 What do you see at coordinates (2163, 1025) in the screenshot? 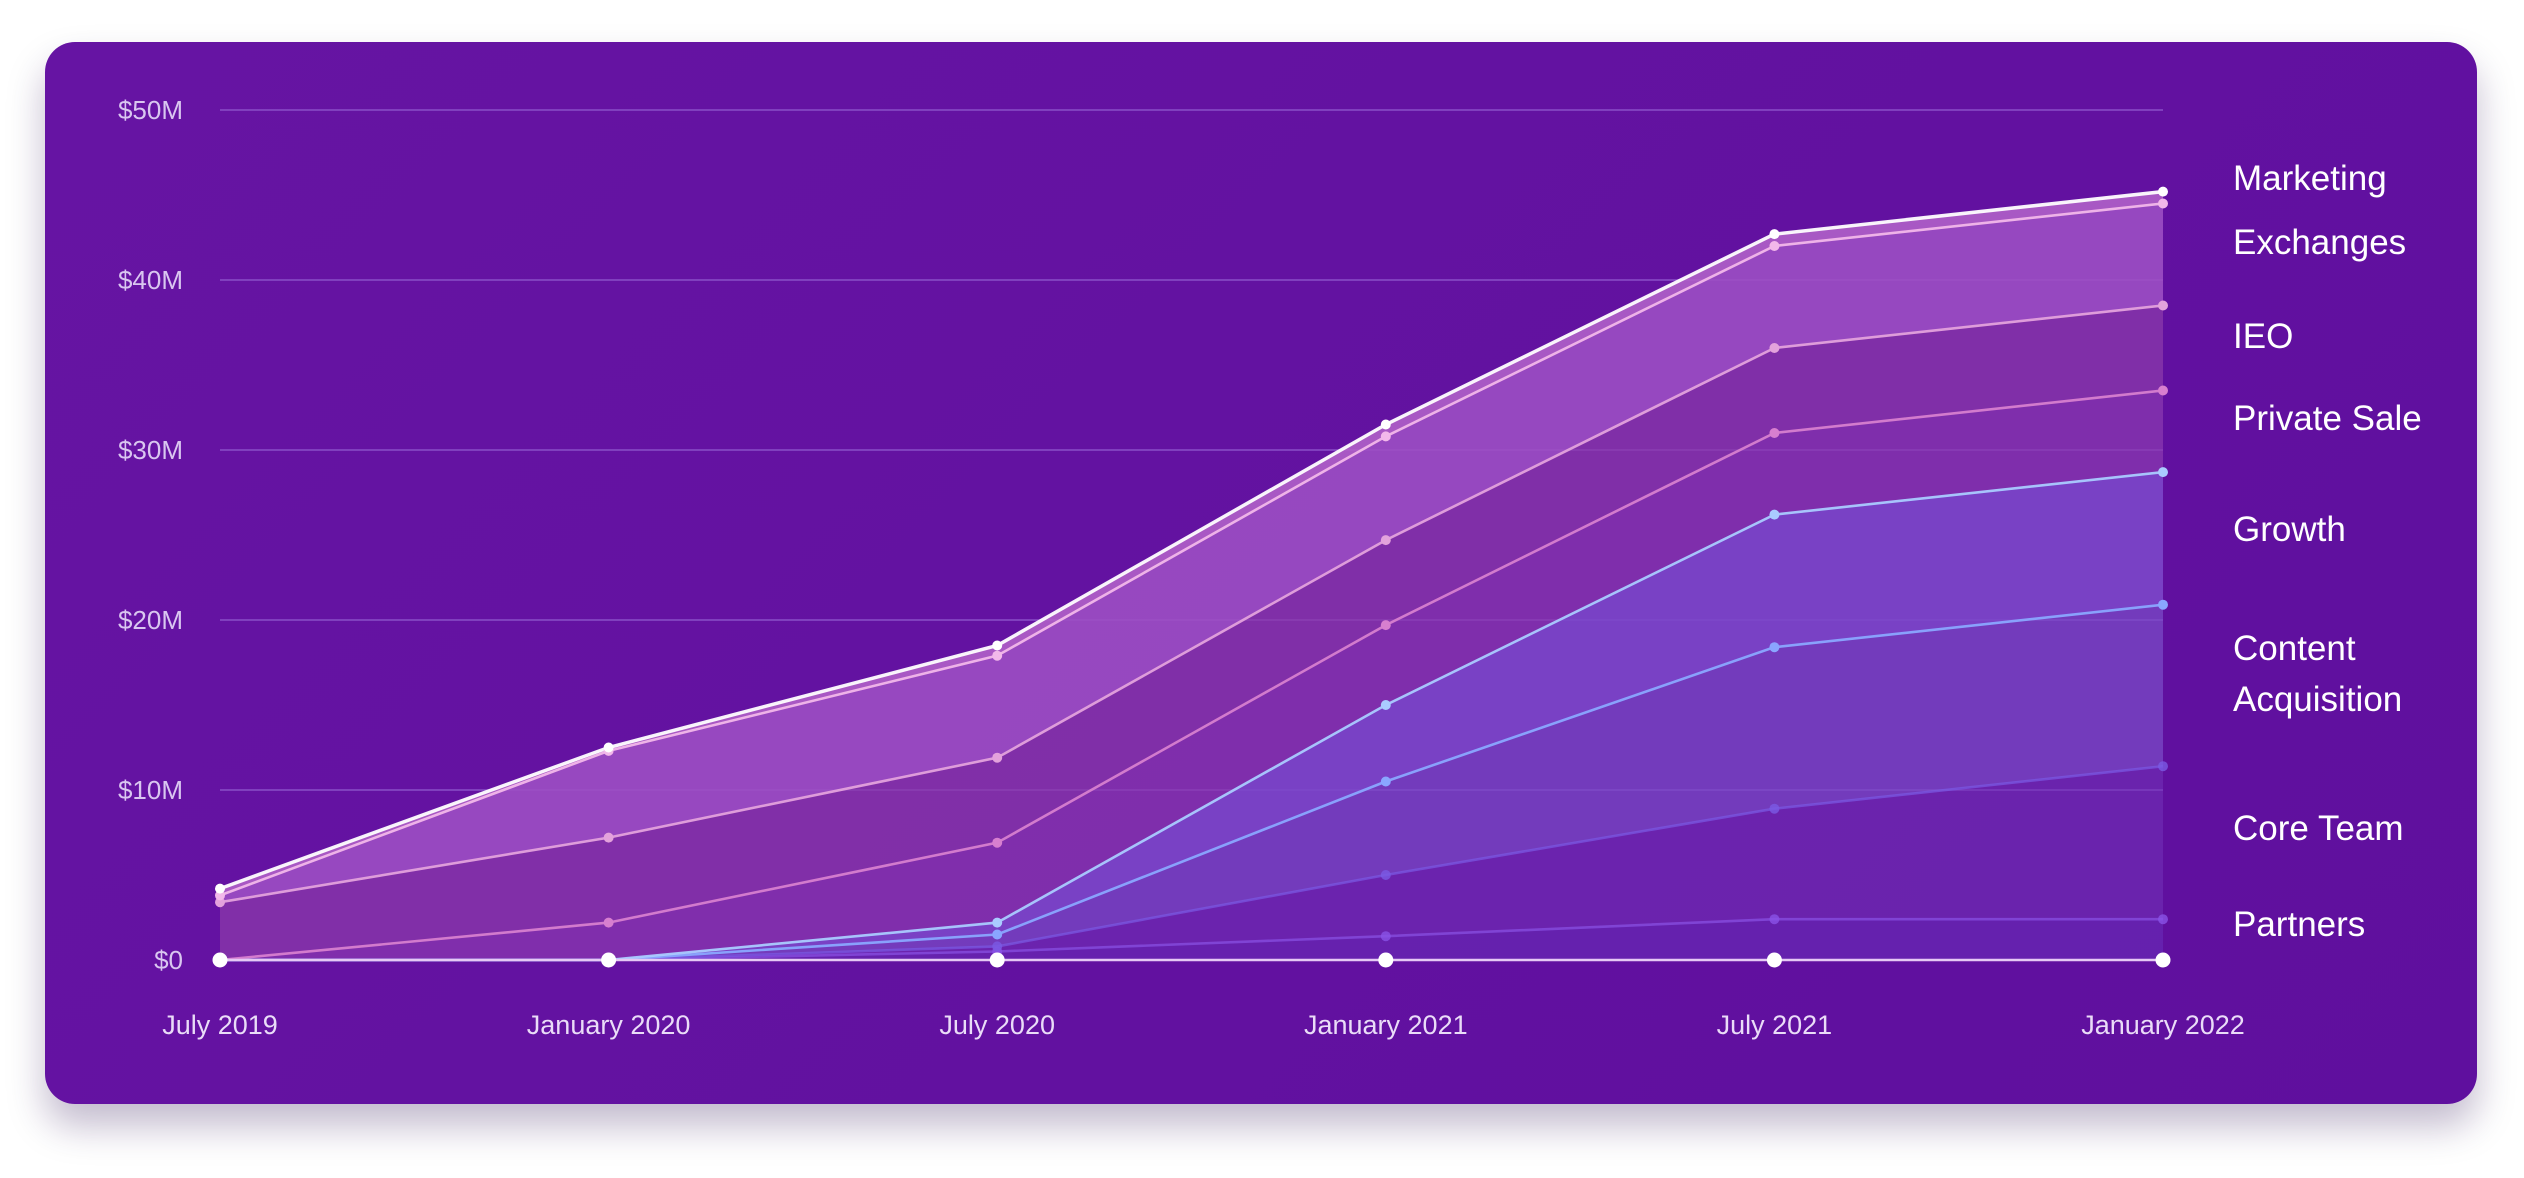
I see `x-tick-label: January 2022` at bounding box center [2163, 1025].